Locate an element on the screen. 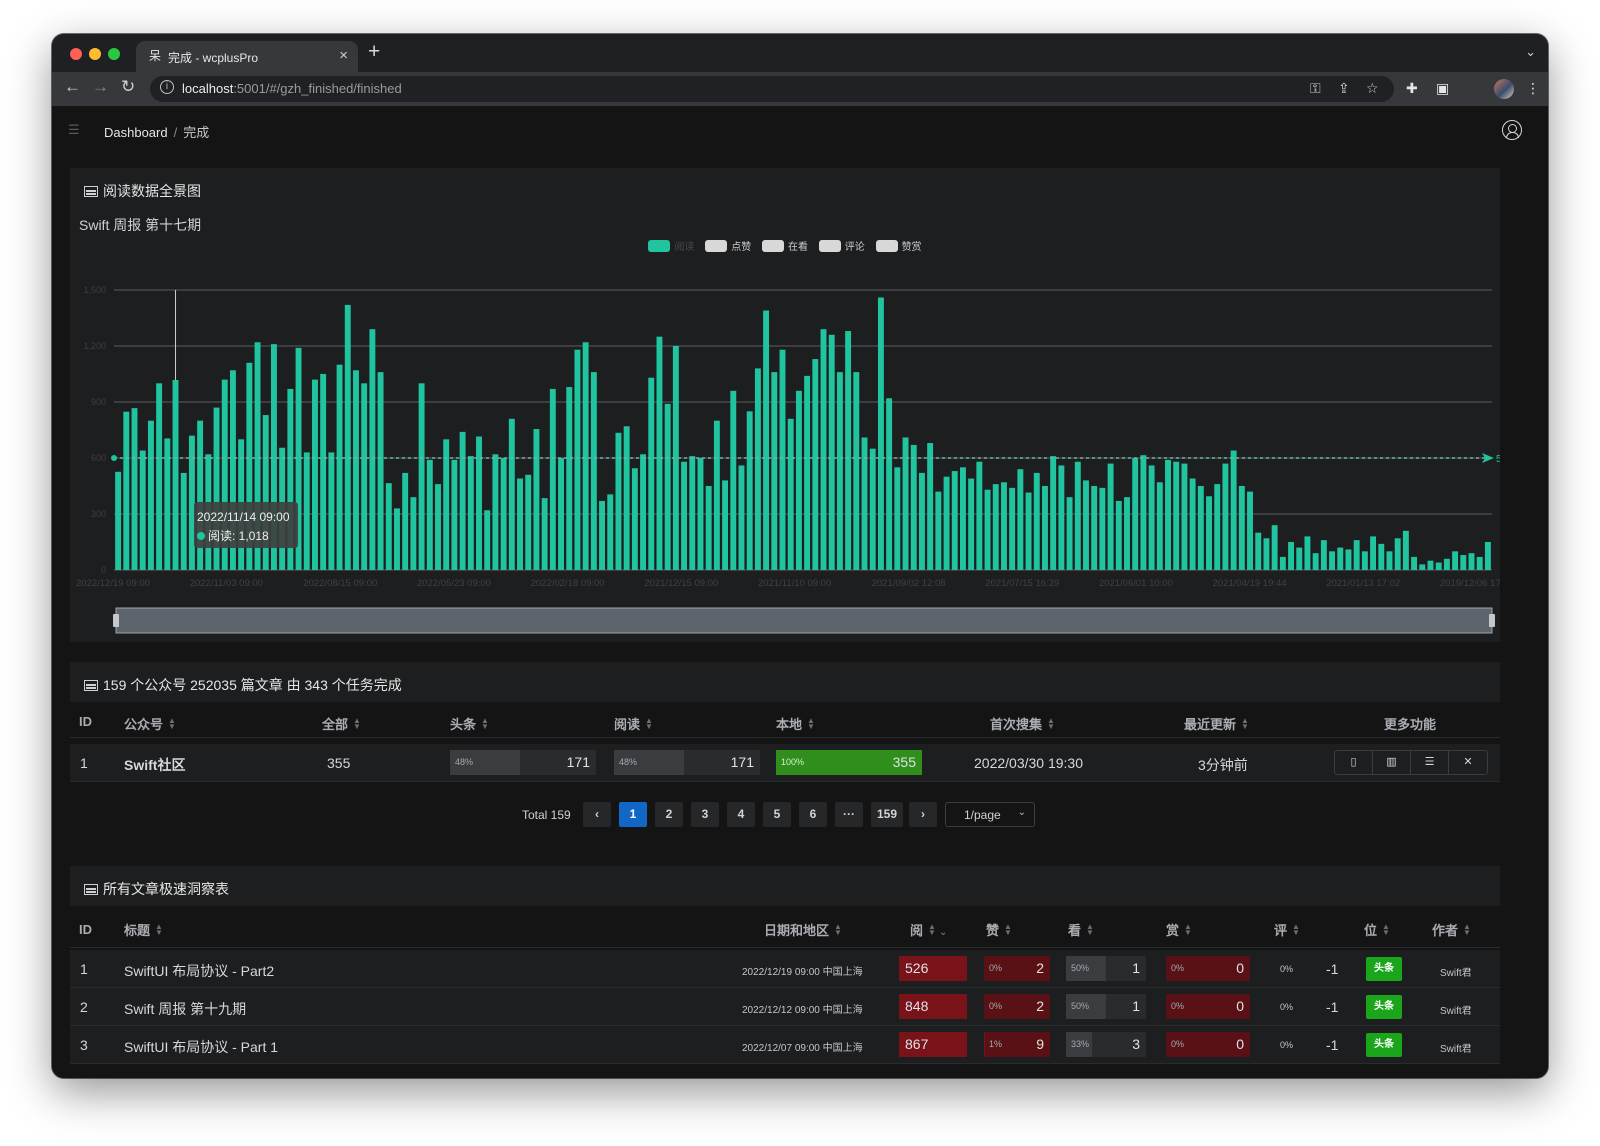  comment-pct: 0% is located at coordinates (1287, 969).